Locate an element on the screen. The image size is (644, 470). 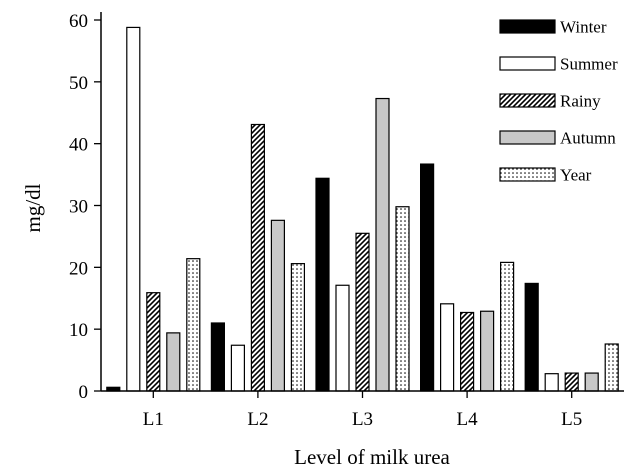
y-axis-ticks: 0 10 20 30 40 50 60 is located at coordinates (85, 207).